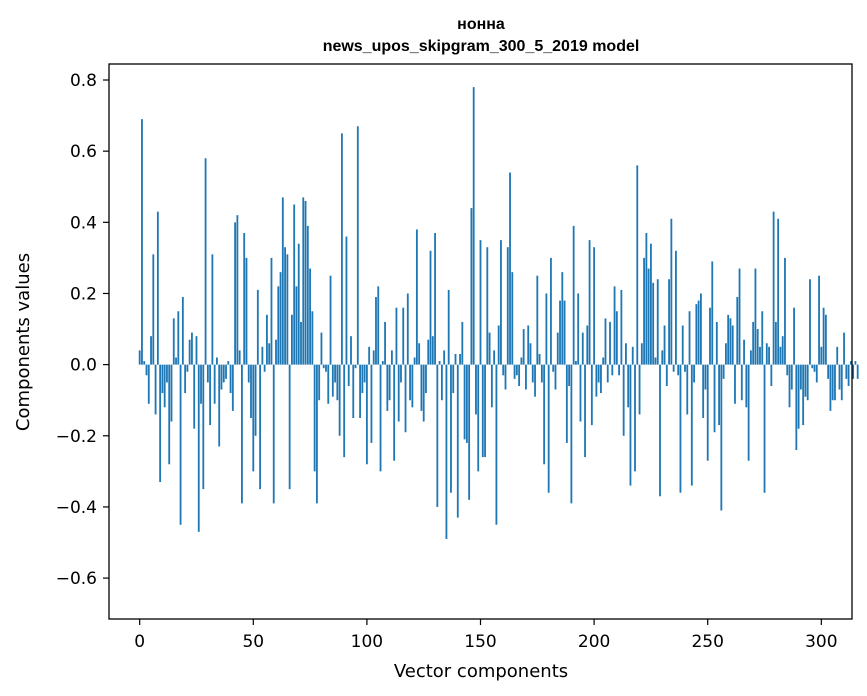 The width and height of the screenshot is (867, 696). Describe the element at coordinates (76, 579) in the screenshot. I see `y-tick-label-0: −0.6` at that location.